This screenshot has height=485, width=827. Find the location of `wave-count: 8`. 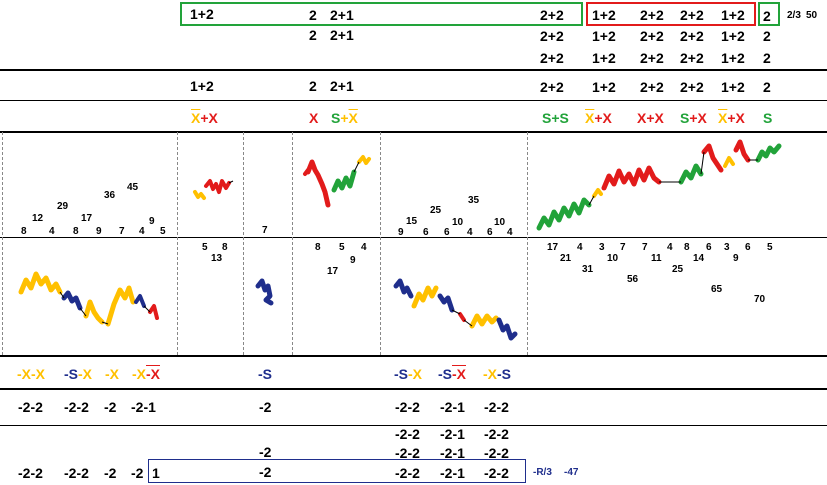

wave-count: 8 is located at coordinates (225, 247).